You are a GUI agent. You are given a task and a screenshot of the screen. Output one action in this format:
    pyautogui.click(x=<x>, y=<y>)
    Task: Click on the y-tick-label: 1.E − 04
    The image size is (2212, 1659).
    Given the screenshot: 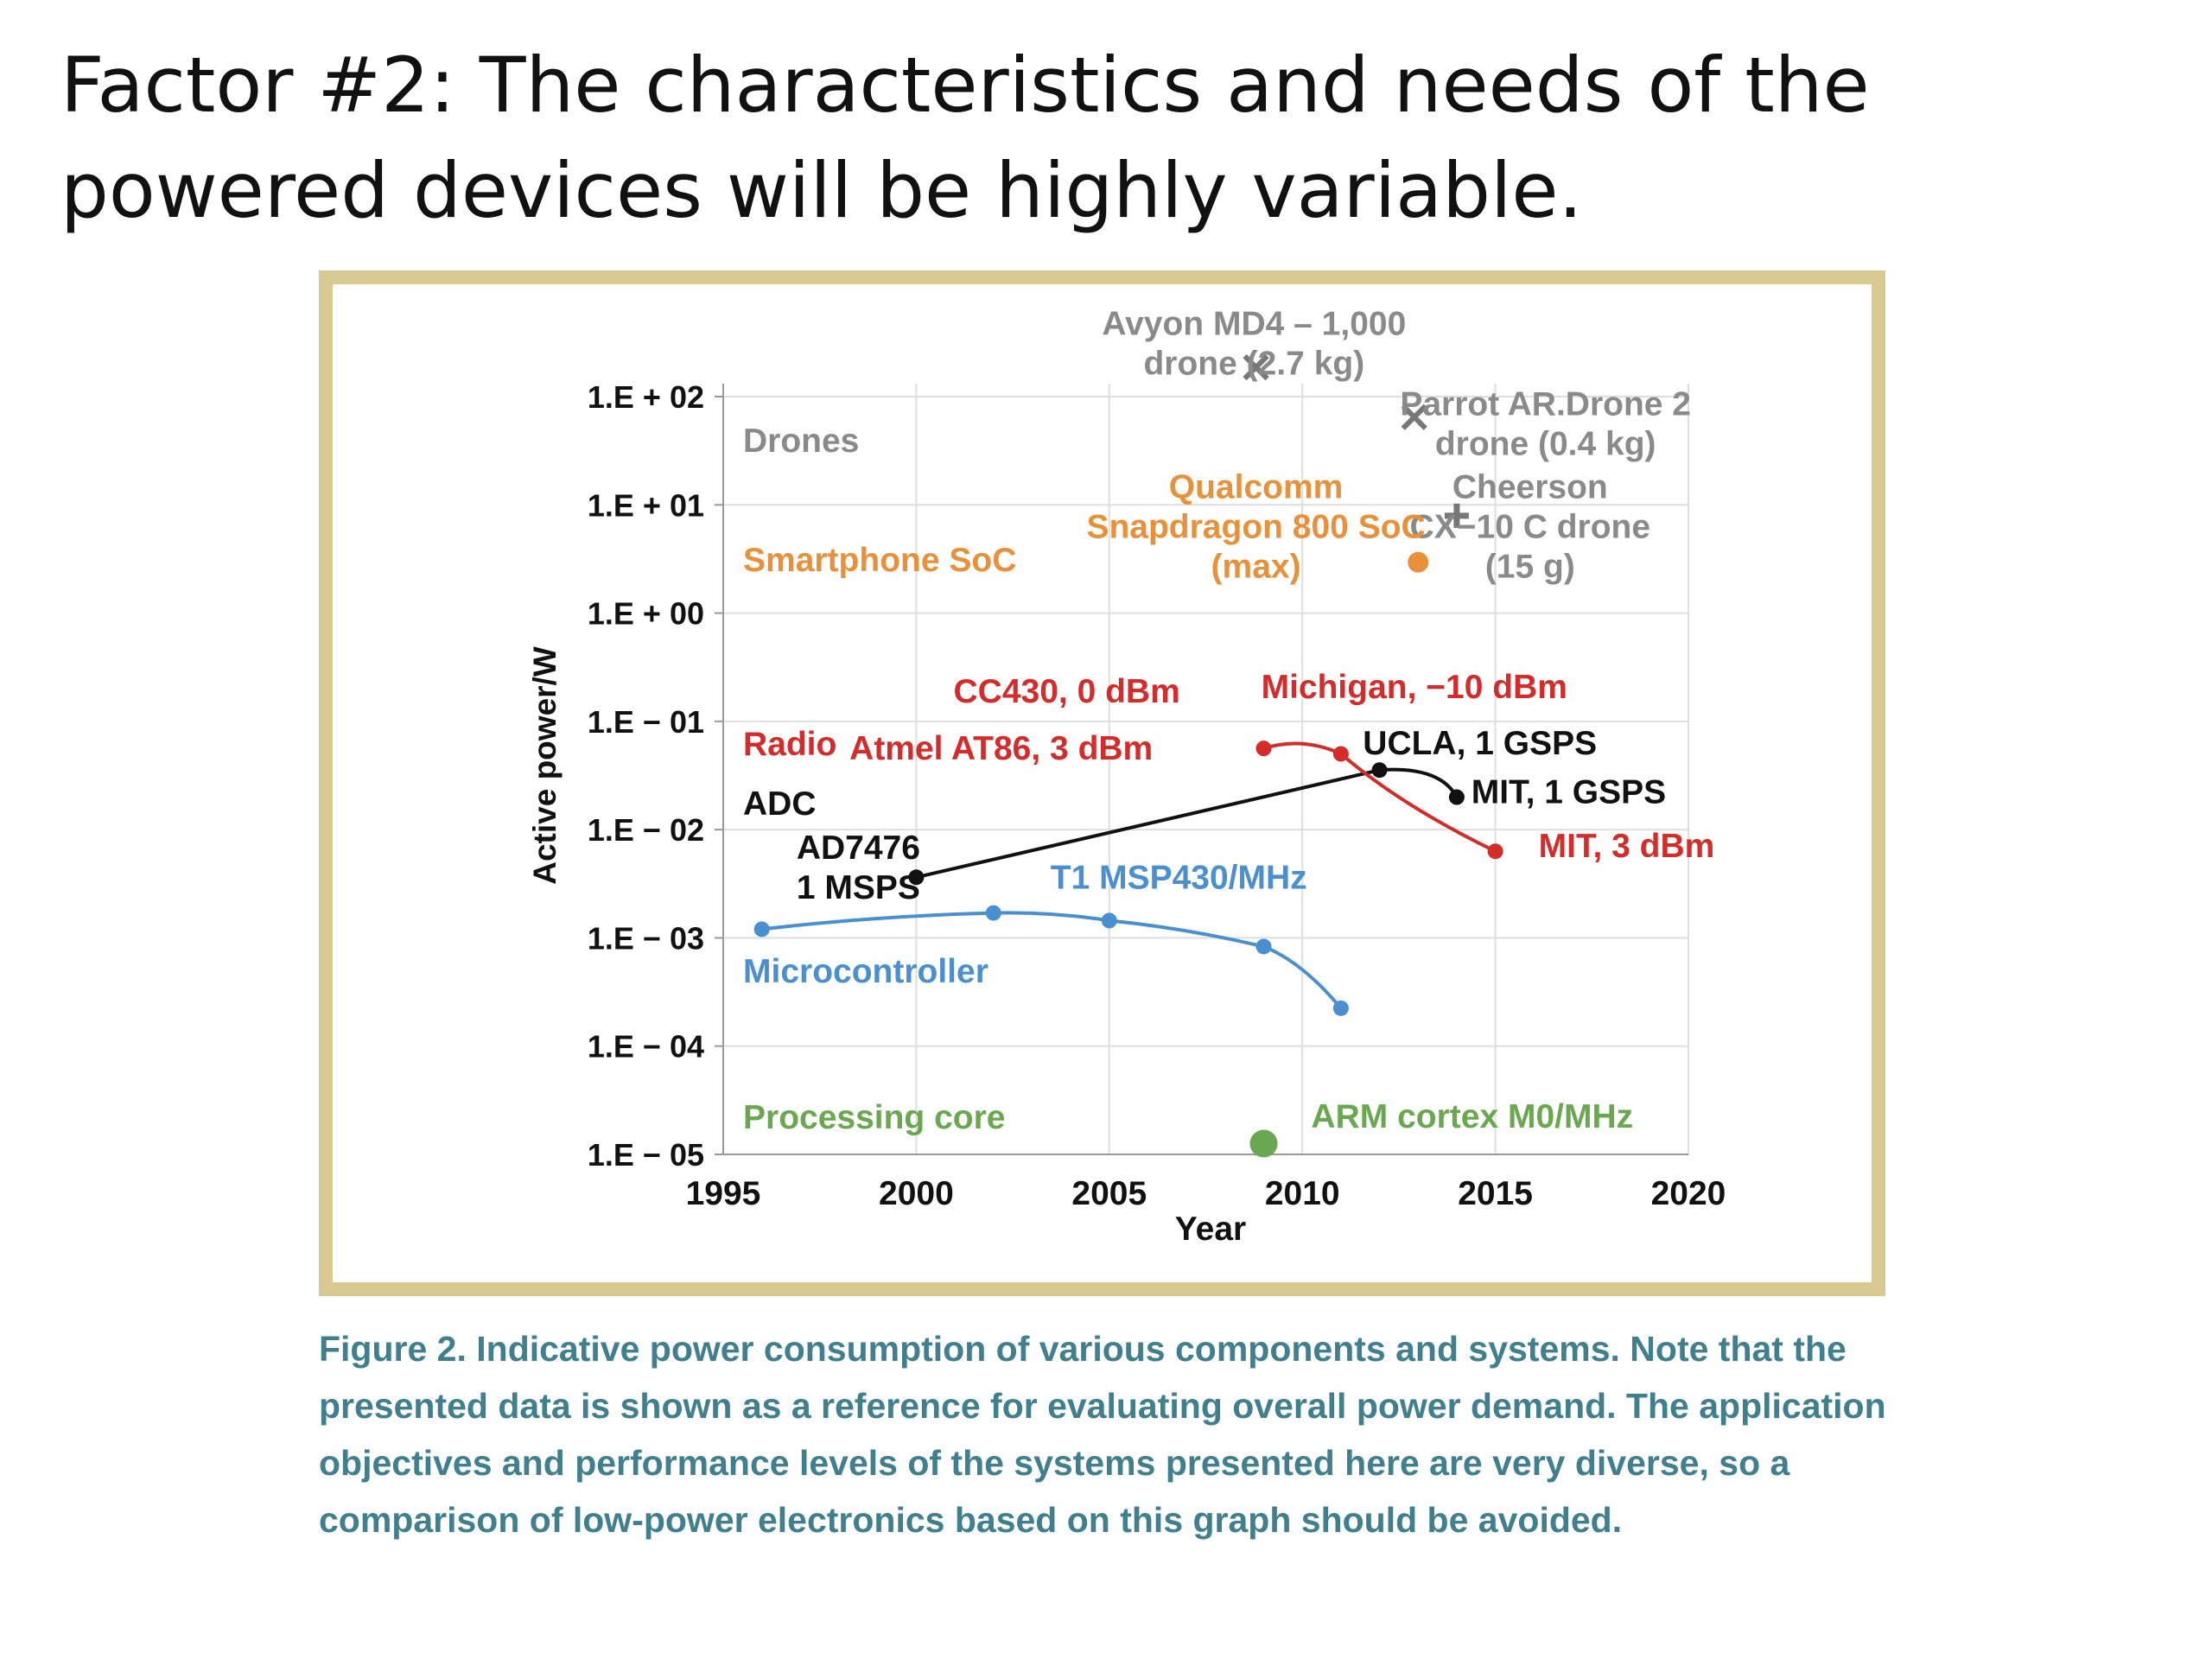 What is the action you would take?
    pyautogui.click(x=646, y=1047)
    